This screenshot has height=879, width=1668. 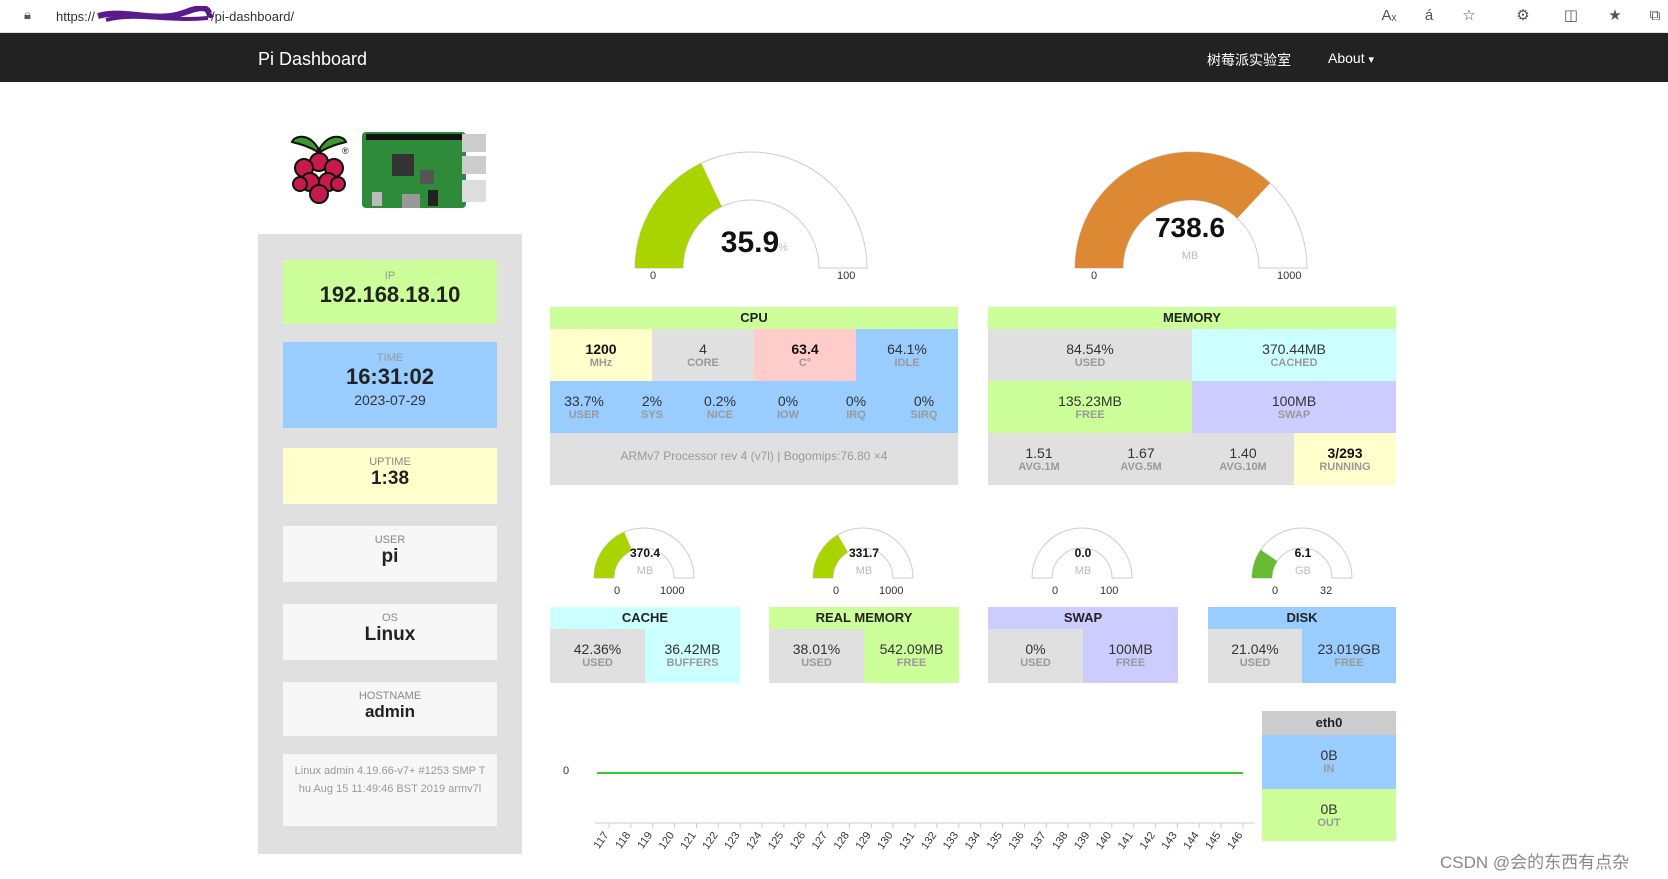 I want to click on favorites-list-icon: ★, so click(x=1615, y=15).